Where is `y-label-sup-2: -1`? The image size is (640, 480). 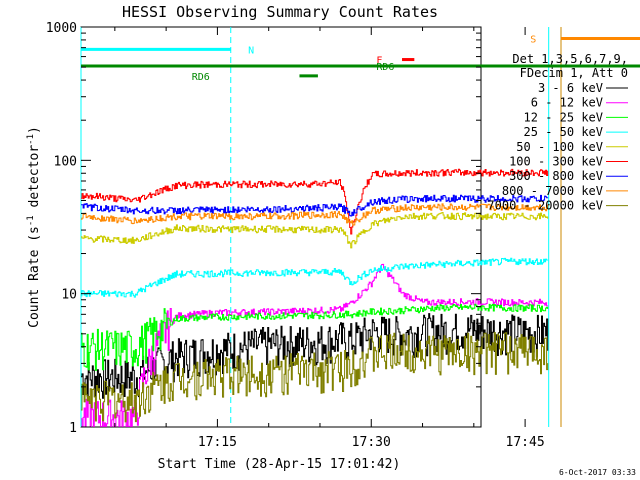
y-label-sup-2: -1 is located at coordinates (31, 139).